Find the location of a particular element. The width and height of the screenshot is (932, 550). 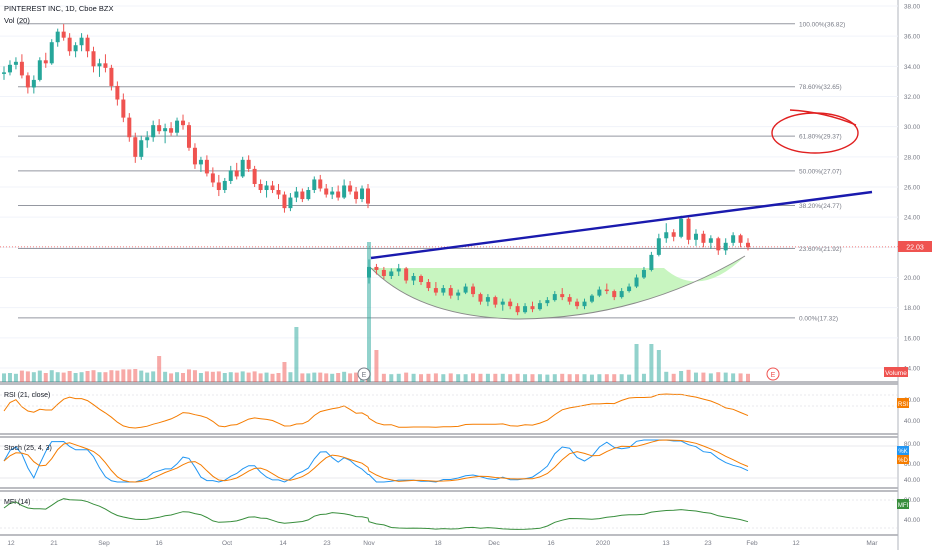

stoch-k-line is located at coordinates (376, 461).